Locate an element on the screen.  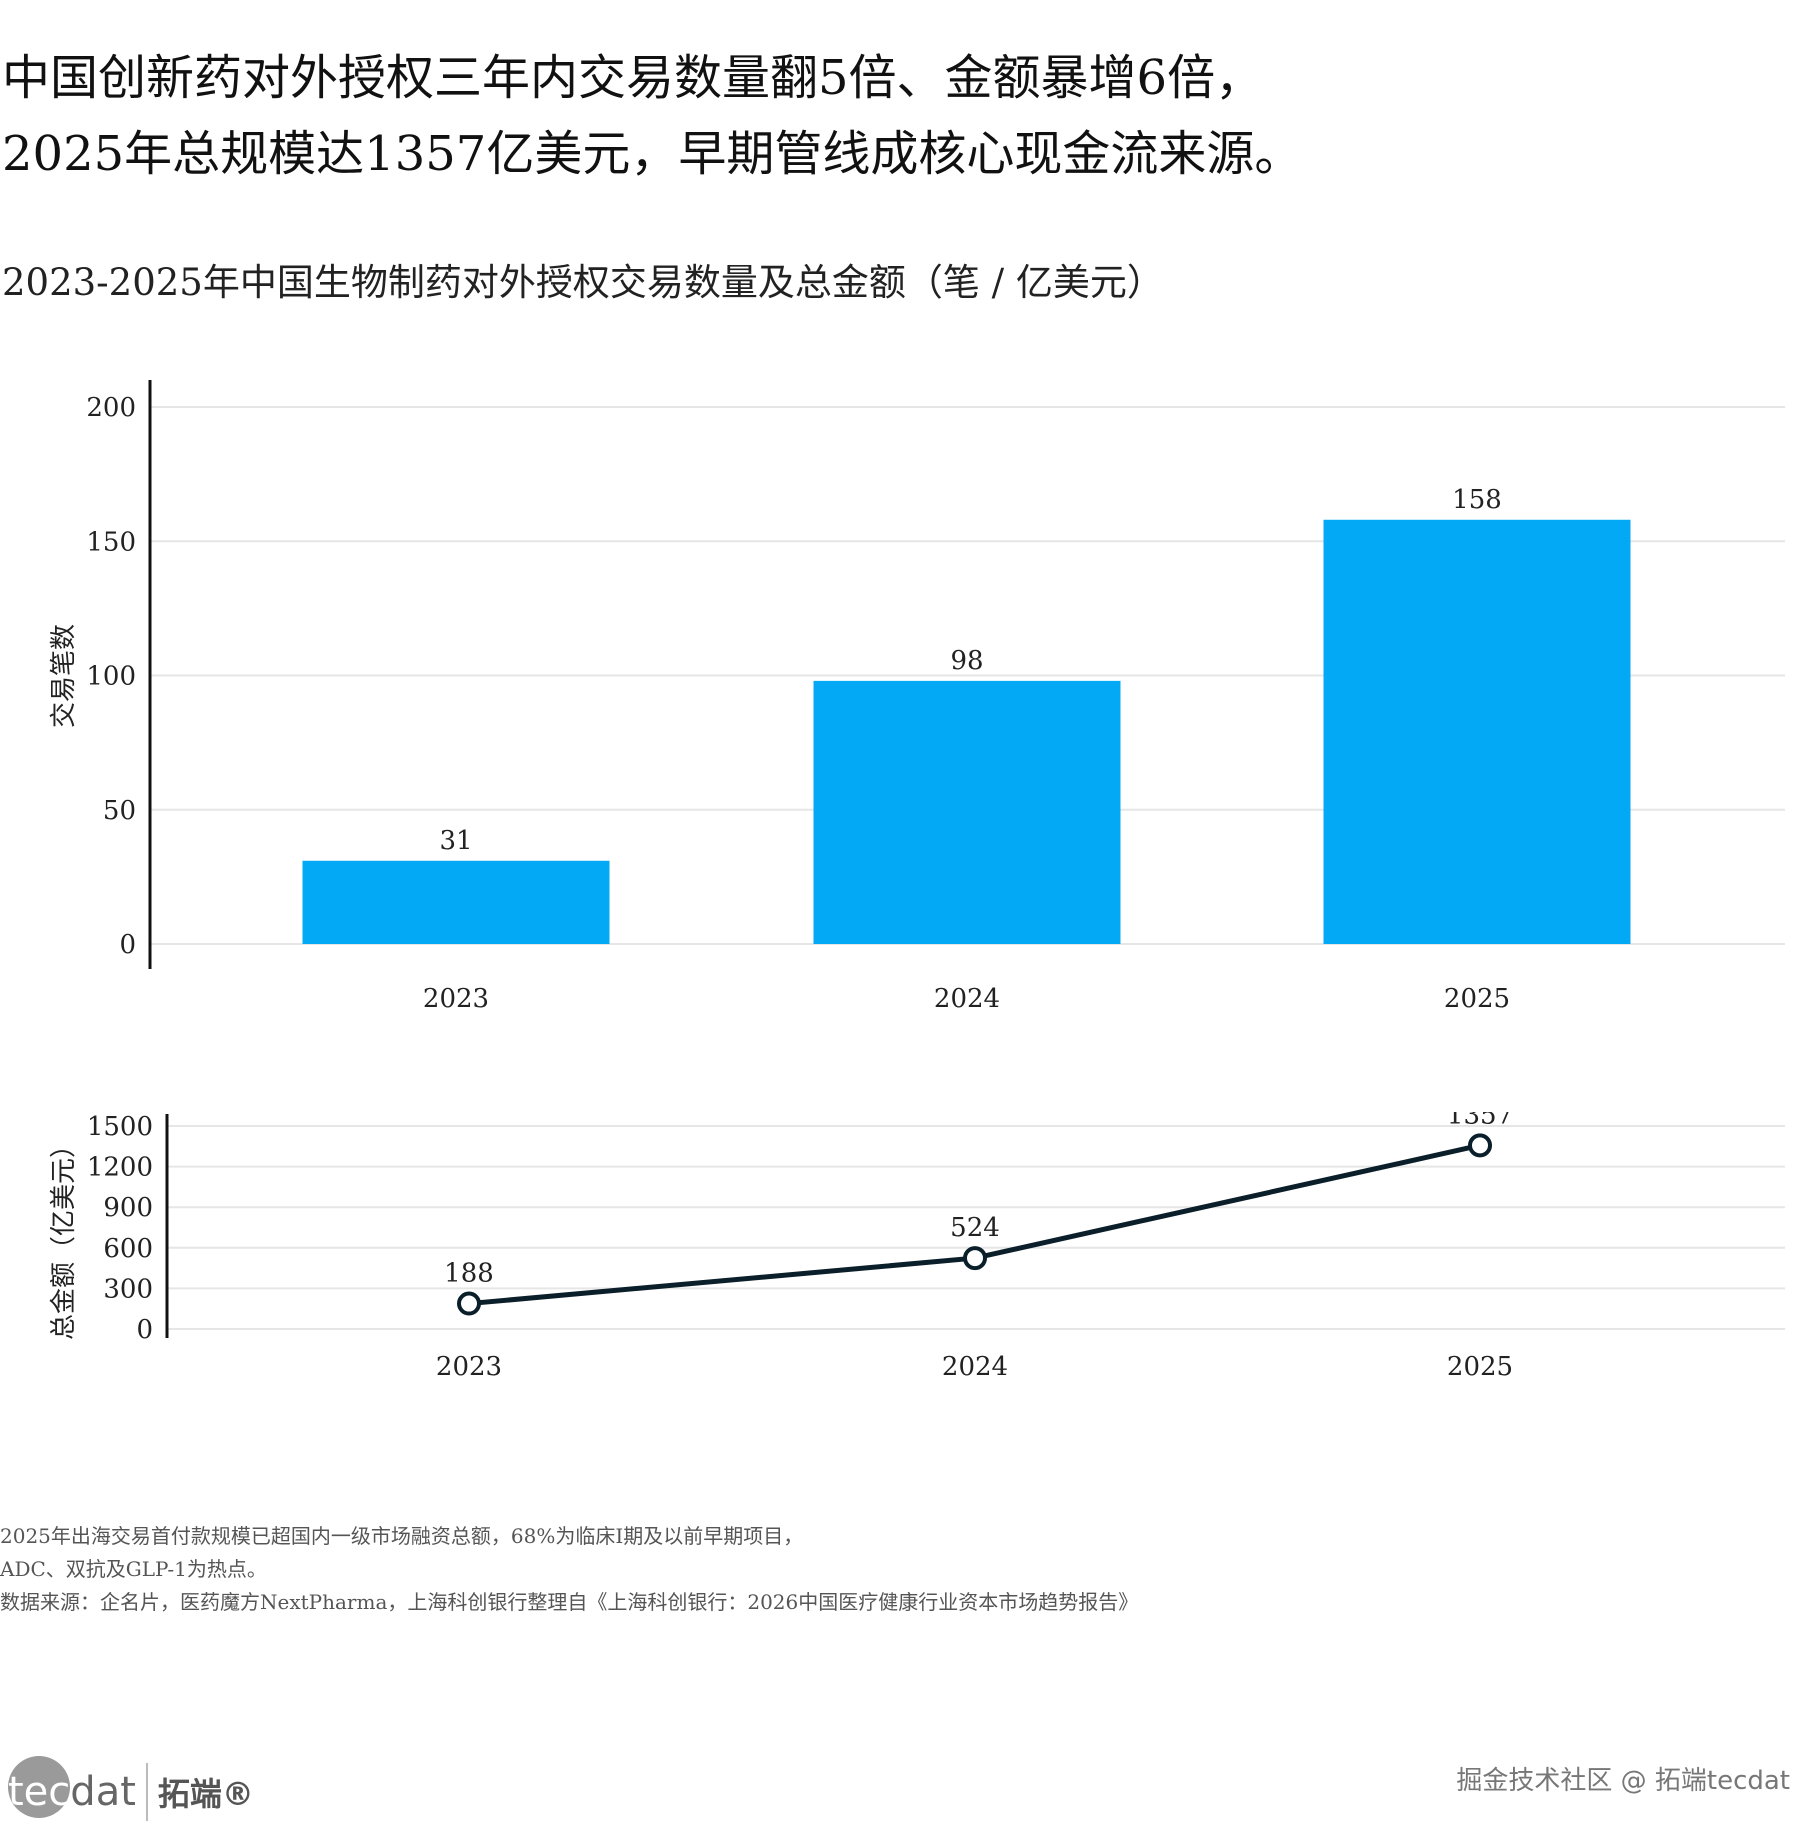
bar-2023 is located at coordinates (456, 902).